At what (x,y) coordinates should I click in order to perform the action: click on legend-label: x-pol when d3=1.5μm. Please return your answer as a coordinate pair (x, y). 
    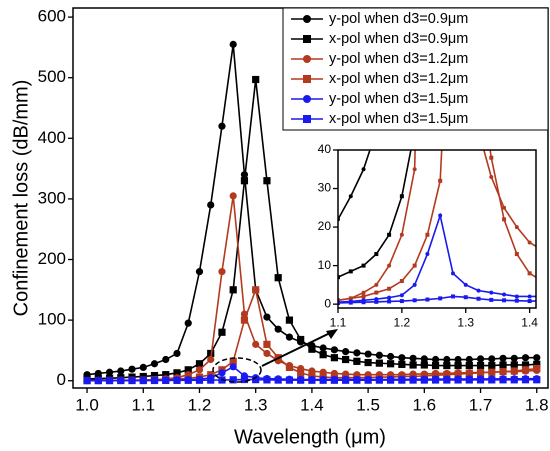
    Looking at the image, I should click on (398, 119).